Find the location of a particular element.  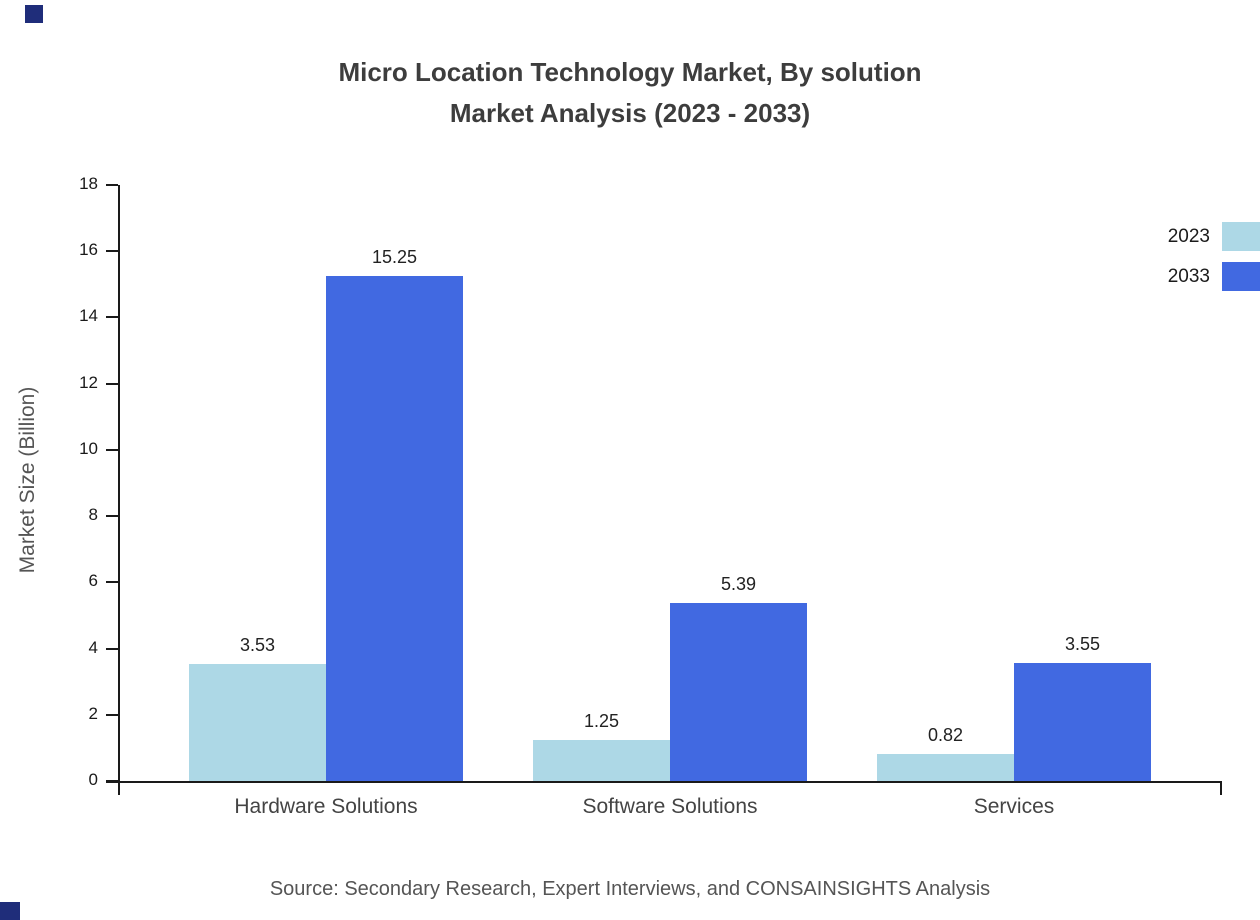

y-tick-label: 0 is located at coordinates (93, 779).